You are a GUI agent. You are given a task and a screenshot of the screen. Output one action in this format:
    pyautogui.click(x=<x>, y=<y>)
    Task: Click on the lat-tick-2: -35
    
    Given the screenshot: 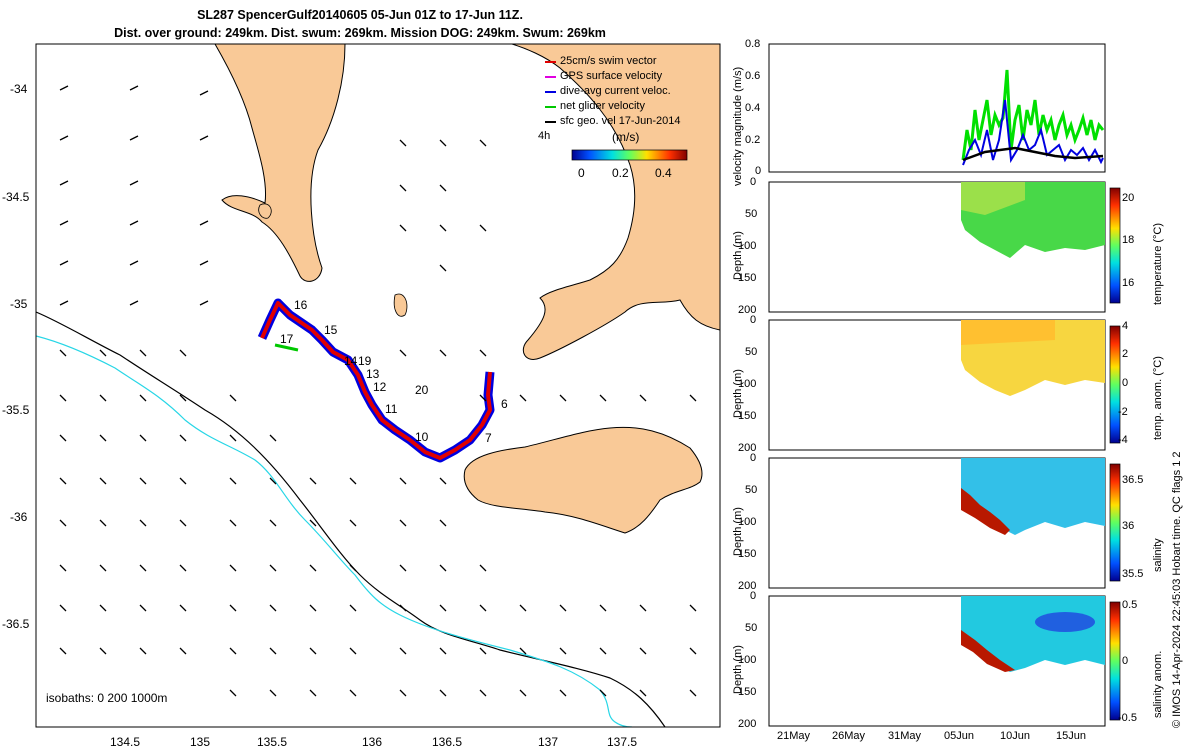 What is the action you would take?
    pyautogui.click(x=19, y=304)
    